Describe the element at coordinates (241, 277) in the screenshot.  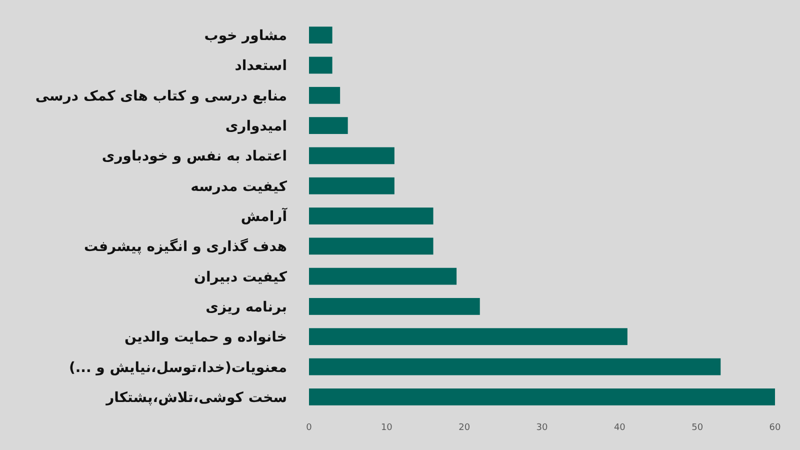
I see `y-tick-label: کیفیت دبیران` at that location.